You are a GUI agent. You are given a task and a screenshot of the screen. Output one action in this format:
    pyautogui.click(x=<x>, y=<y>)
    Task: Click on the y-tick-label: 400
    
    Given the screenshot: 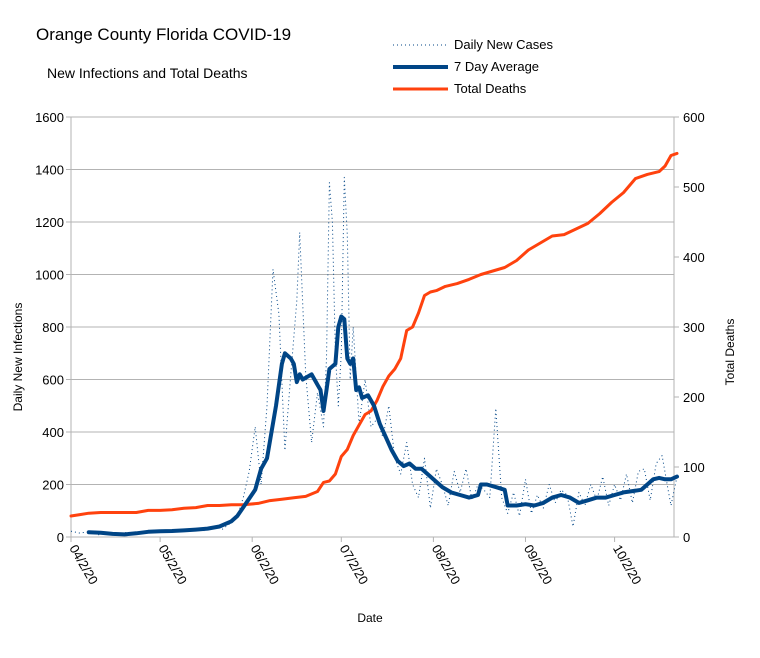 What is the action you would take?
    pyautogui.click(x=53, y=432)
    